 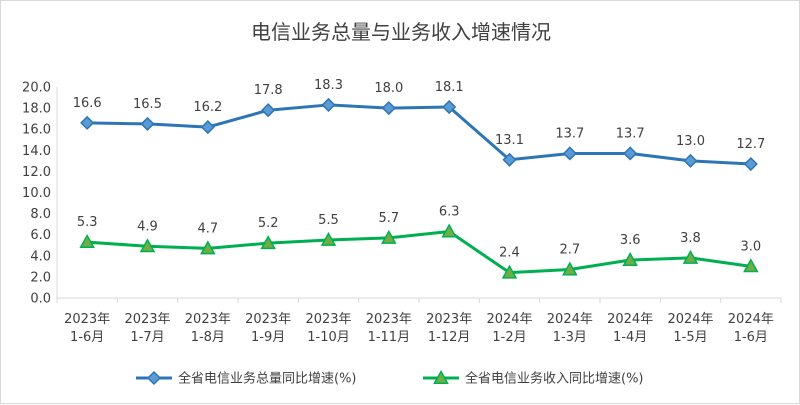 What do you see at coordinates (690, 141) in the screenshot?
I see `data-label: 13.0` at bounding box center [690, 141].